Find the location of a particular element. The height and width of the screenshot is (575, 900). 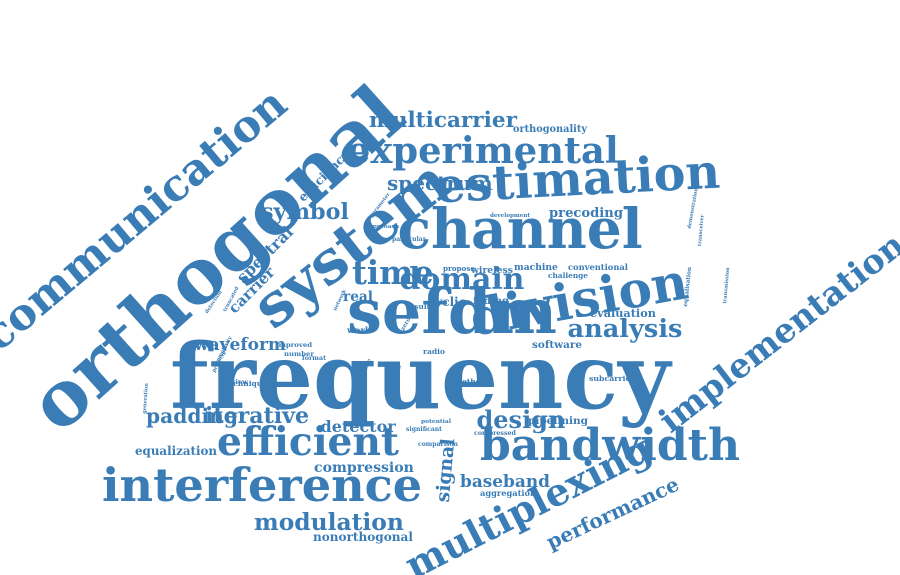

word-radio: radio is located at coordinates (434, 351).